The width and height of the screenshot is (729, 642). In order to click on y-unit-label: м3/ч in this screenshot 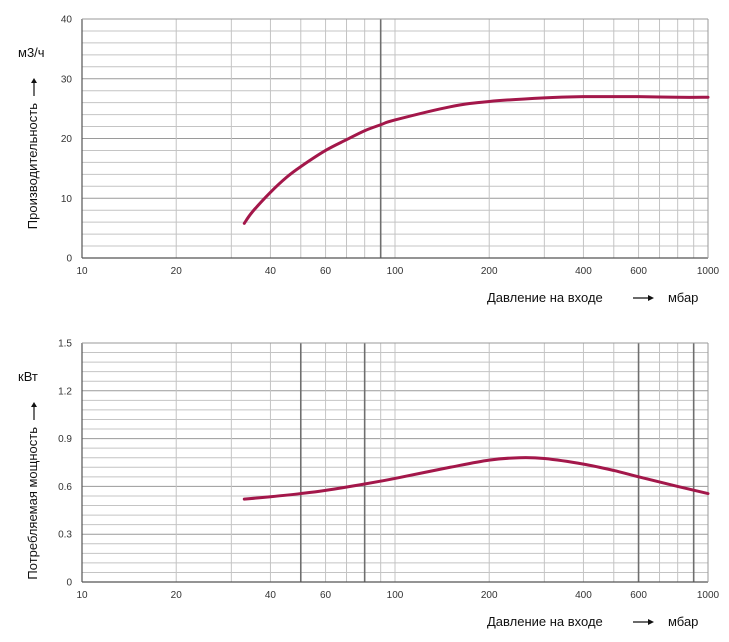, I will do `click(31, 52)`.